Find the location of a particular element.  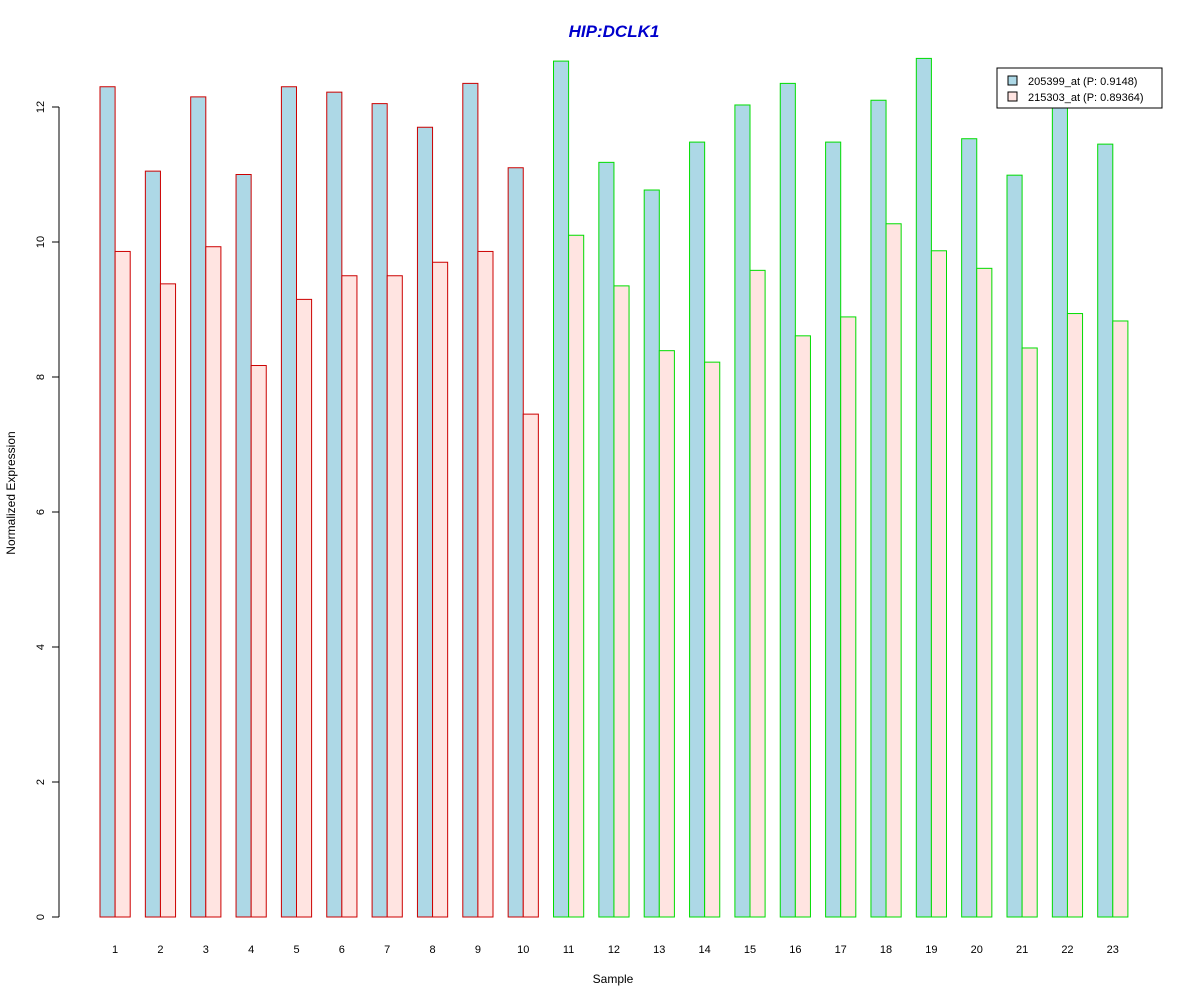

y-tick-label: 8 is located at coordinates (41, 377).